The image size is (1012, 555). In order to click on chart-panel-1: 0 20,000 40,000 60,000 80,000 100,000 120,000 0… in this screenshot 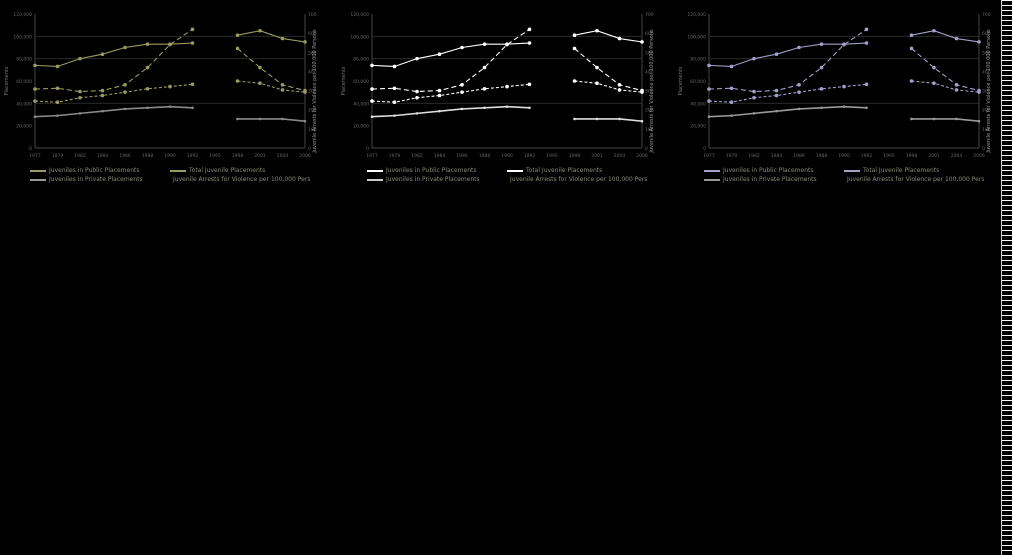, I will do `click(160, 97)`.